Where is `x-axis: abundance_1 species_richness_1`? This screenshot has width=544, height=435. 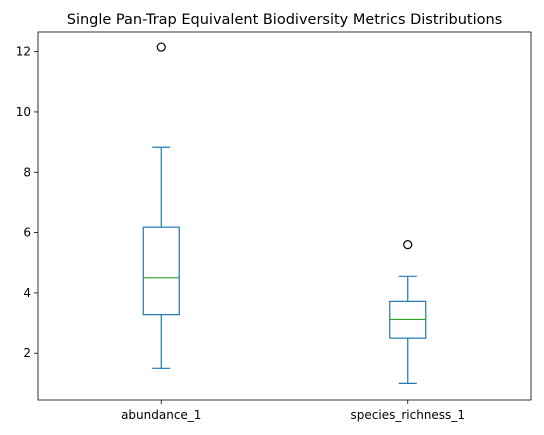
x-axis: abundance_1 species_richness_1 is located at coordinates (293, 411).